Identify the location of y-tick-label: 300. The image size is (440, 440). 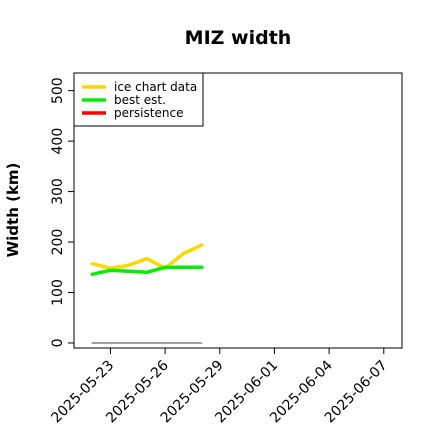
(58, 191).